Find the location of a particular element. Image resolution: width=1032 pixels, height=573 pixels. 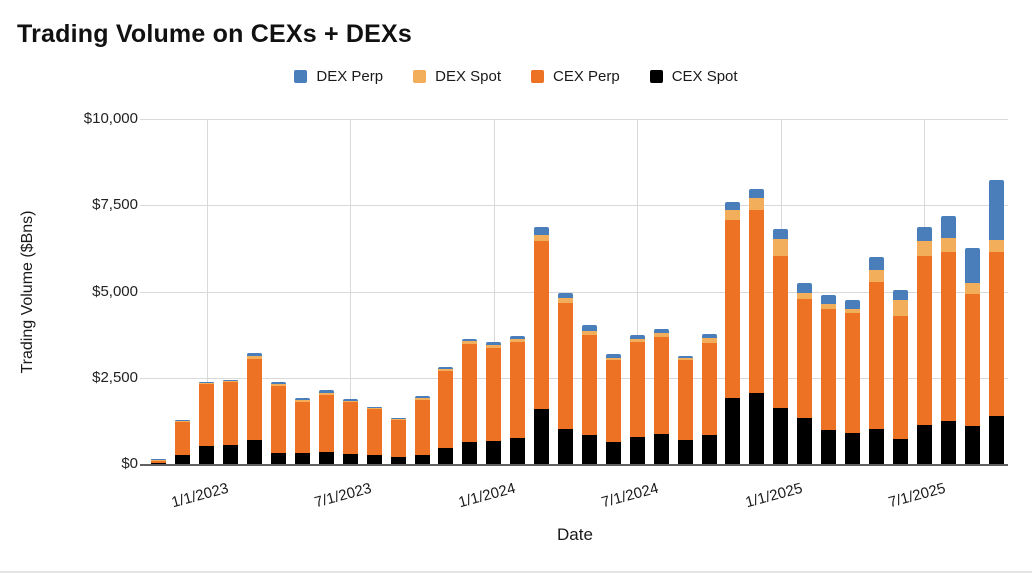

bar-10/1/2024 is located at coordinates (709, 398).